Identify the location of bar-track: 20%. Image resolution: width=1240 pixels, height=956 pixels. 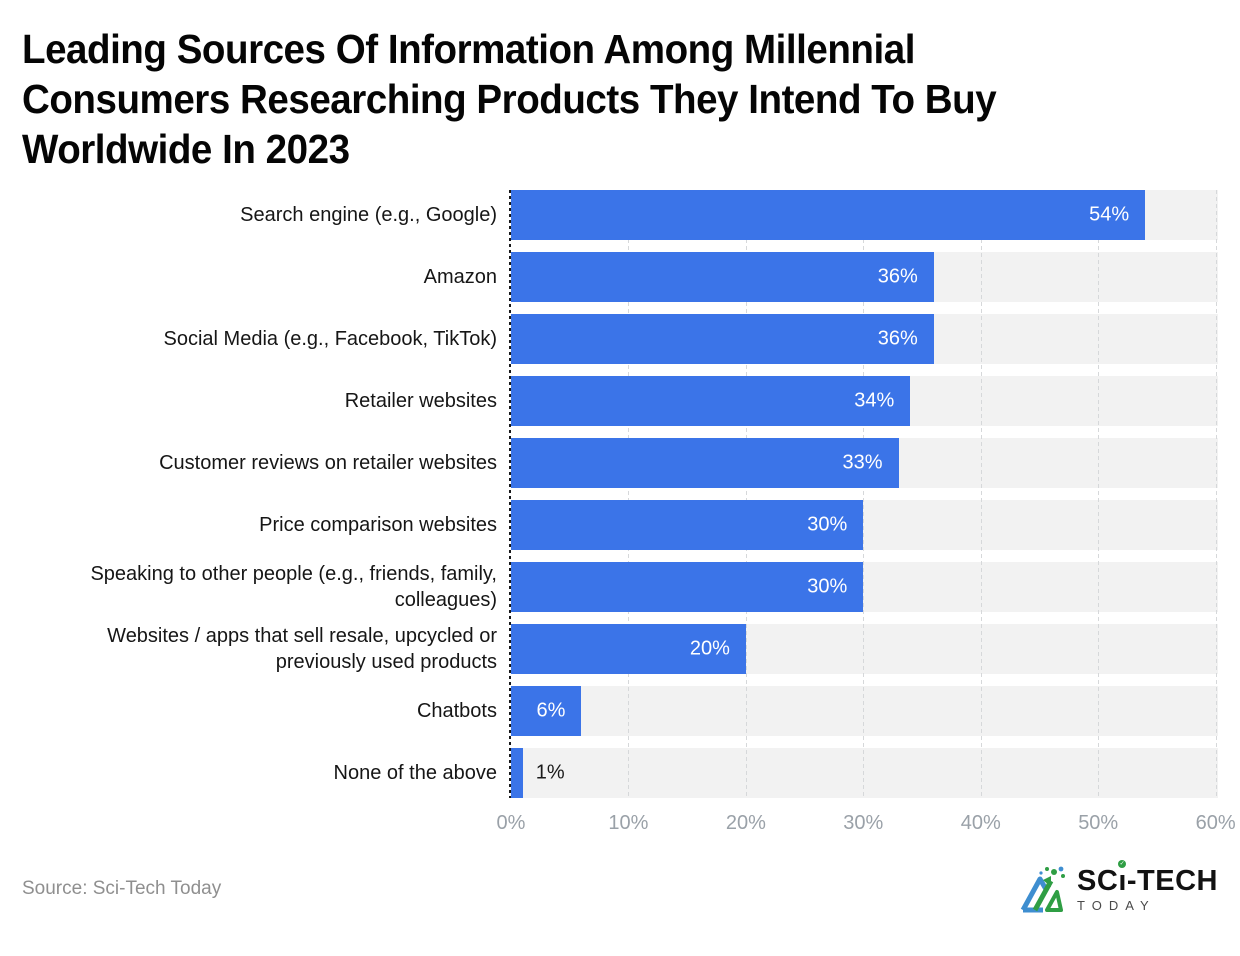
(864, 649).